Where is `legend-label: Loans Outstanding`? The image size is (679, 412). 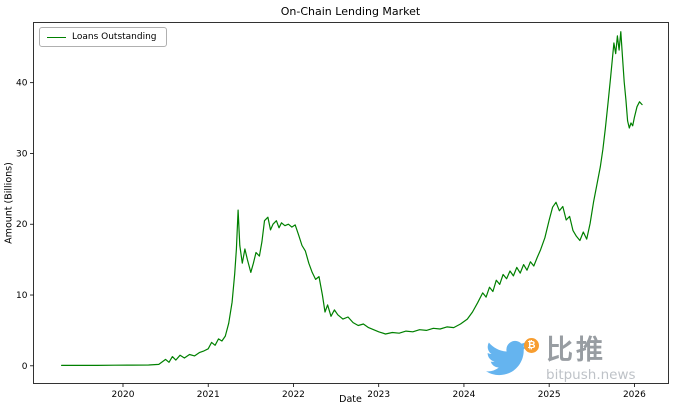 legend-label: Loans Outstanding is located at coordinates (114, 37).